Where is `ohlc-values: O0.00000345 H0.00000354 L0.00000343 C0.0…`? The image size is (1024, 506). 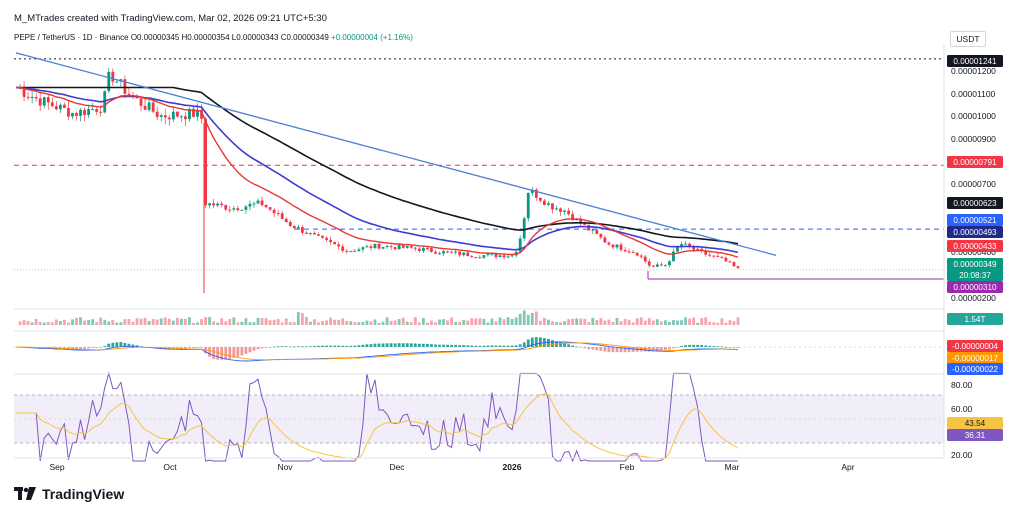
ohlc-values: O0.00000345 H0.00000354 L0.00000343 C0.0… is located at coordinates (229, 37).